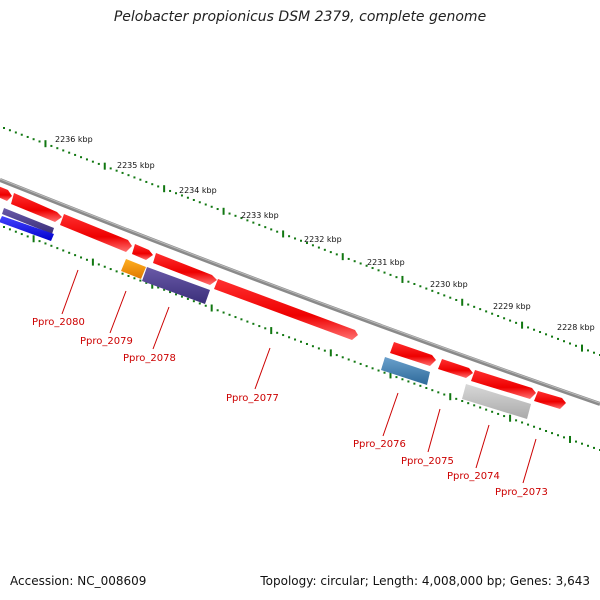 This screenshot has width=600, height=600. Describe the element at coordinates (512, 306) in the screenshot. I see `scale-label-2229: 2229 kbp` at that location.